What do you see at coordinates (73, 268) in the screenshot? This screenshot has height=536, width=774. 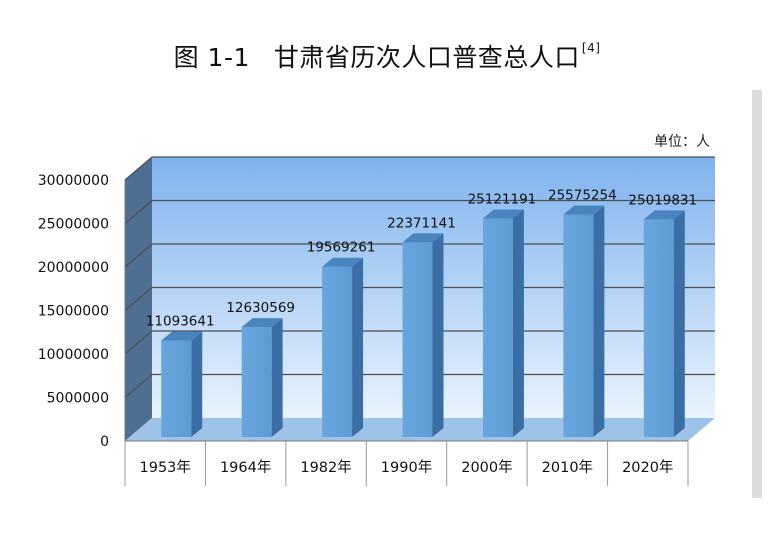 I see `y-tick-label: 20000000` at bounding box center [73, 268].